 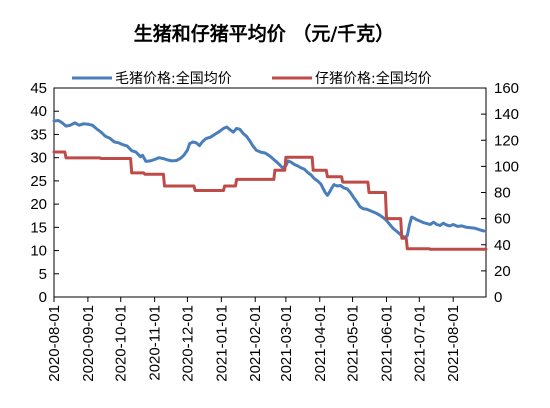 I want to click on right-y-tick-label: 140, so click(x=506, y=114).